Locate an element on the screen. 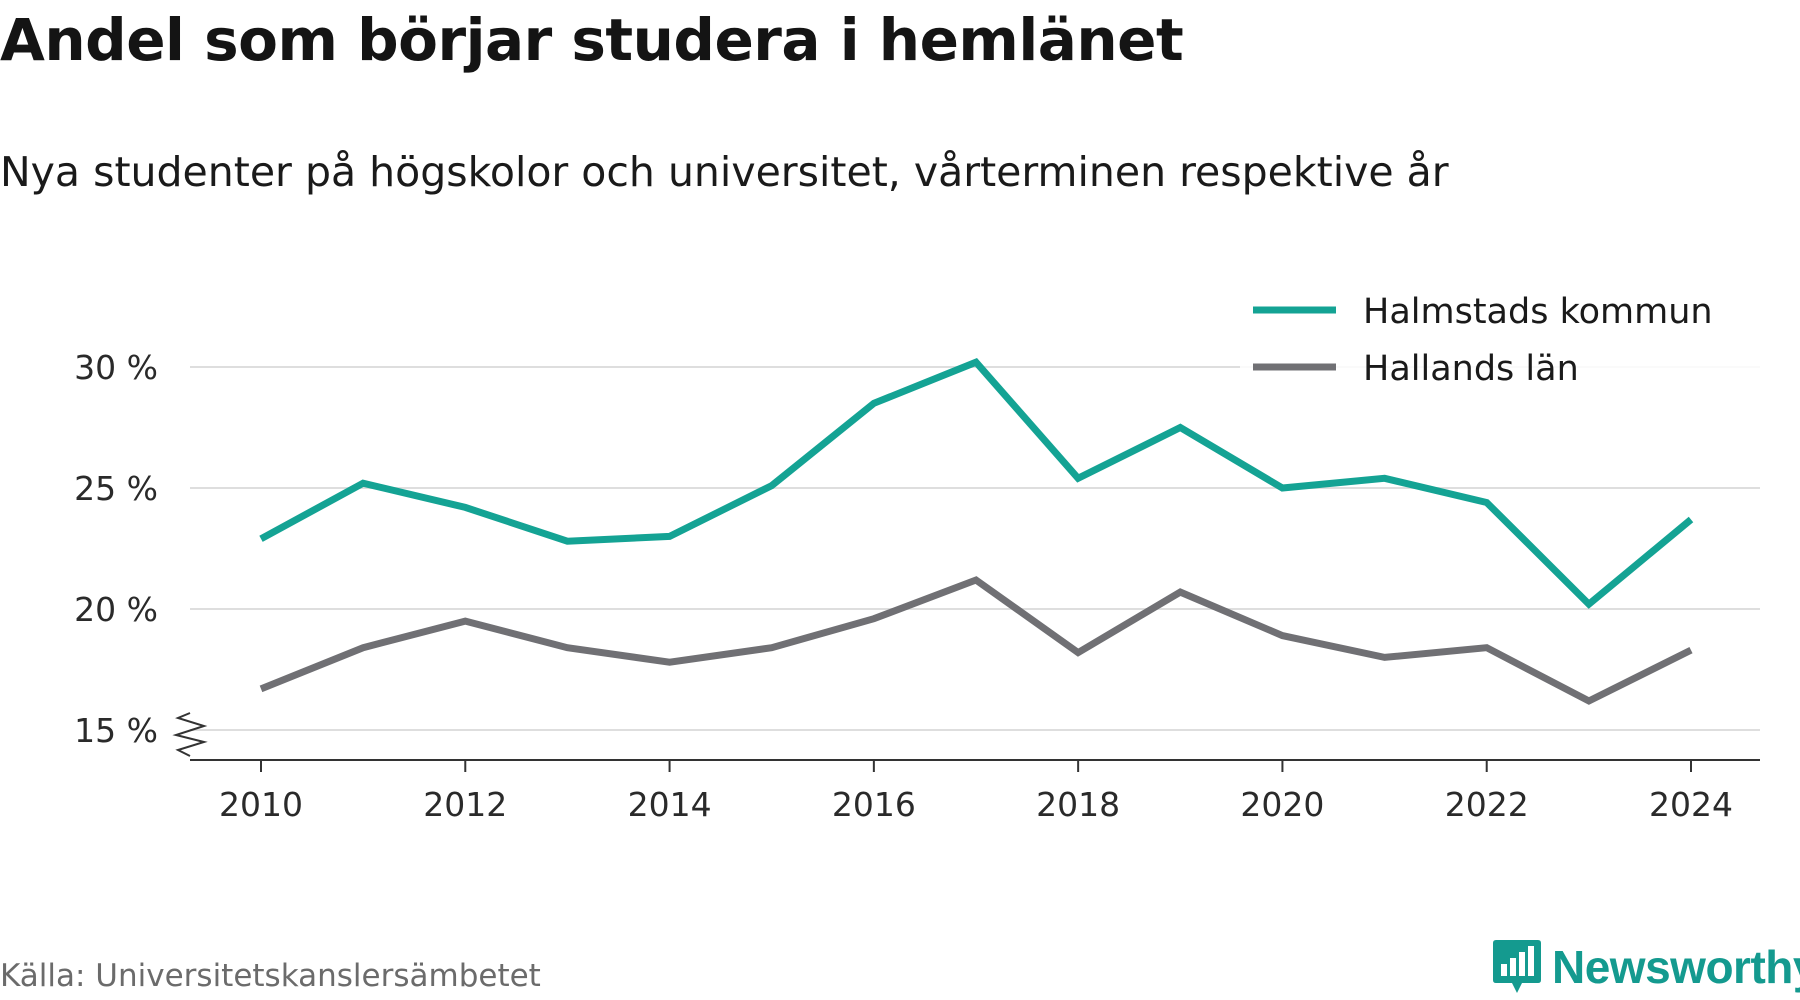  axis-break-icon is located at coordinates (190, 734).